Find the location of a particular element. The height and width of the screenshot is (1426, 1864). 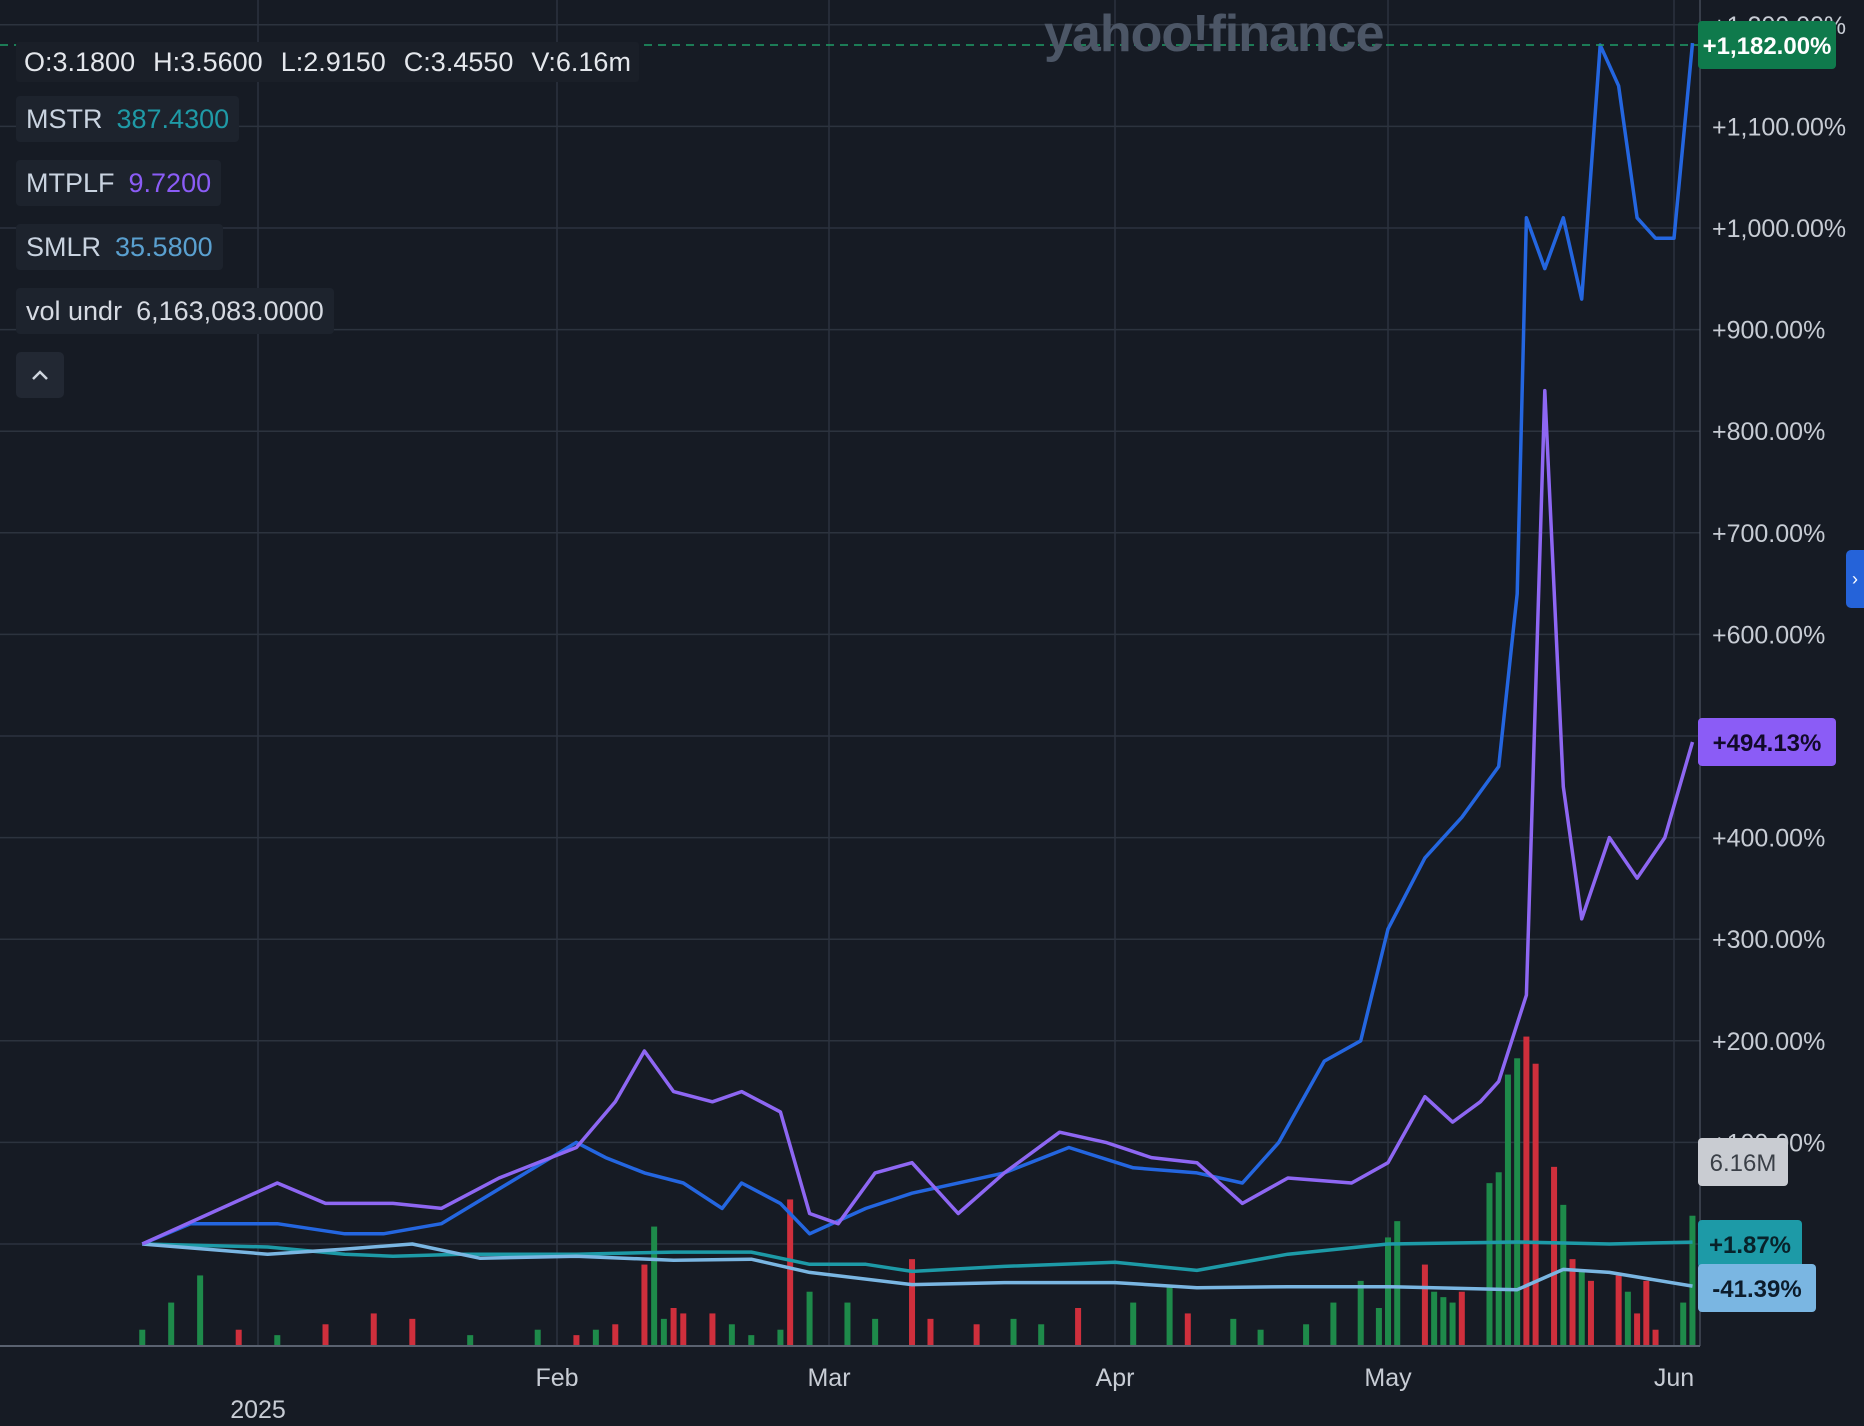

legend-item-volume: vol undr 6,163,083.0000 is located at coordinates (175, 311).